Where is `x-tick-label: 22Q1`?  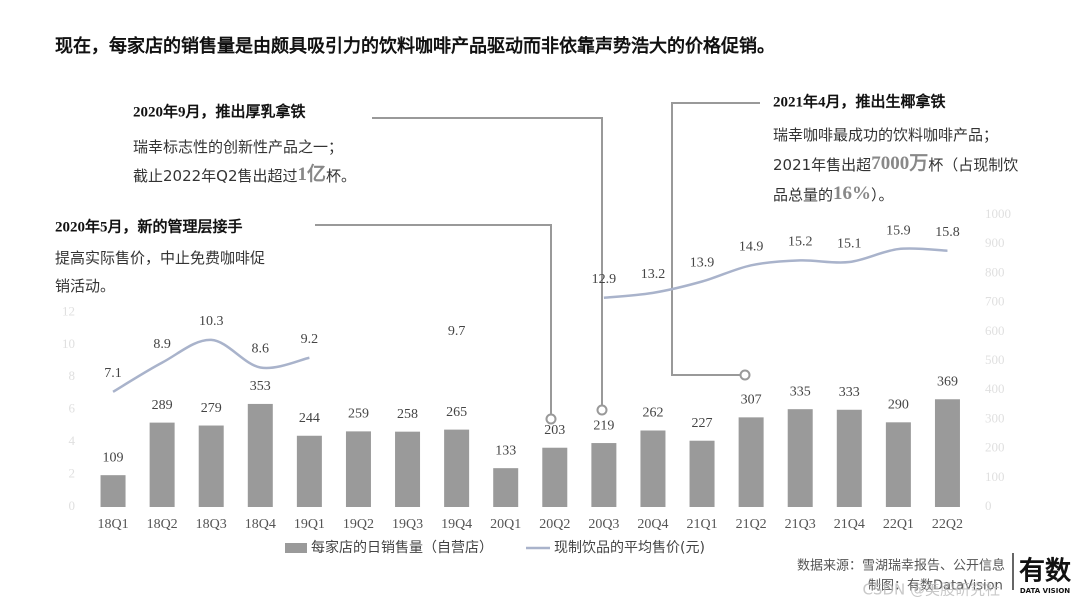
x-tick-label: 22Q1 is located at coordinates (898, 524).